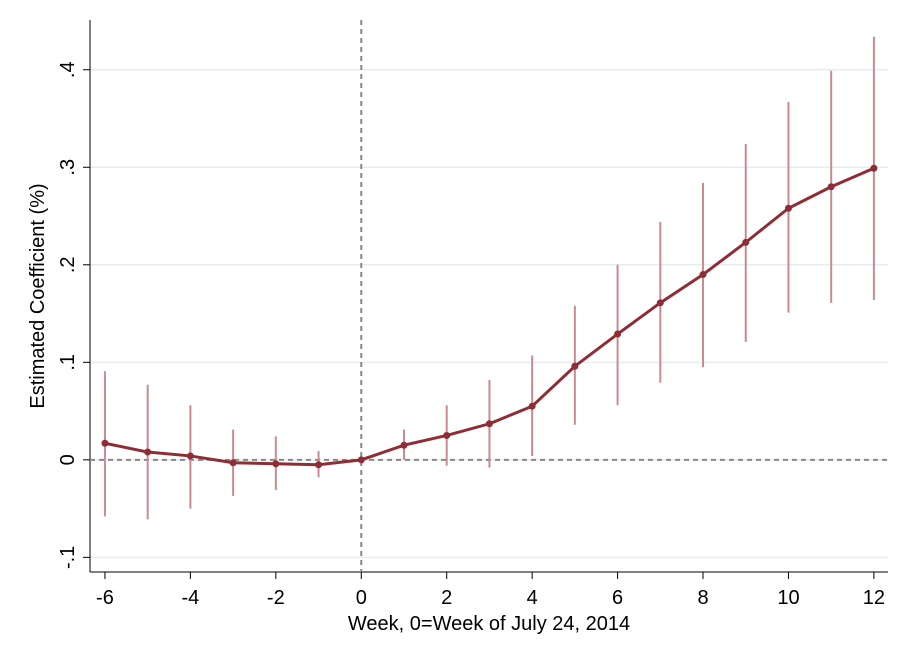 The width and height of the screenshot is (912, 663). What do you see at coordinates (68, 557) in the screenshot?
I see `y-tick-label: -.1` at bounding box center [68, 557].